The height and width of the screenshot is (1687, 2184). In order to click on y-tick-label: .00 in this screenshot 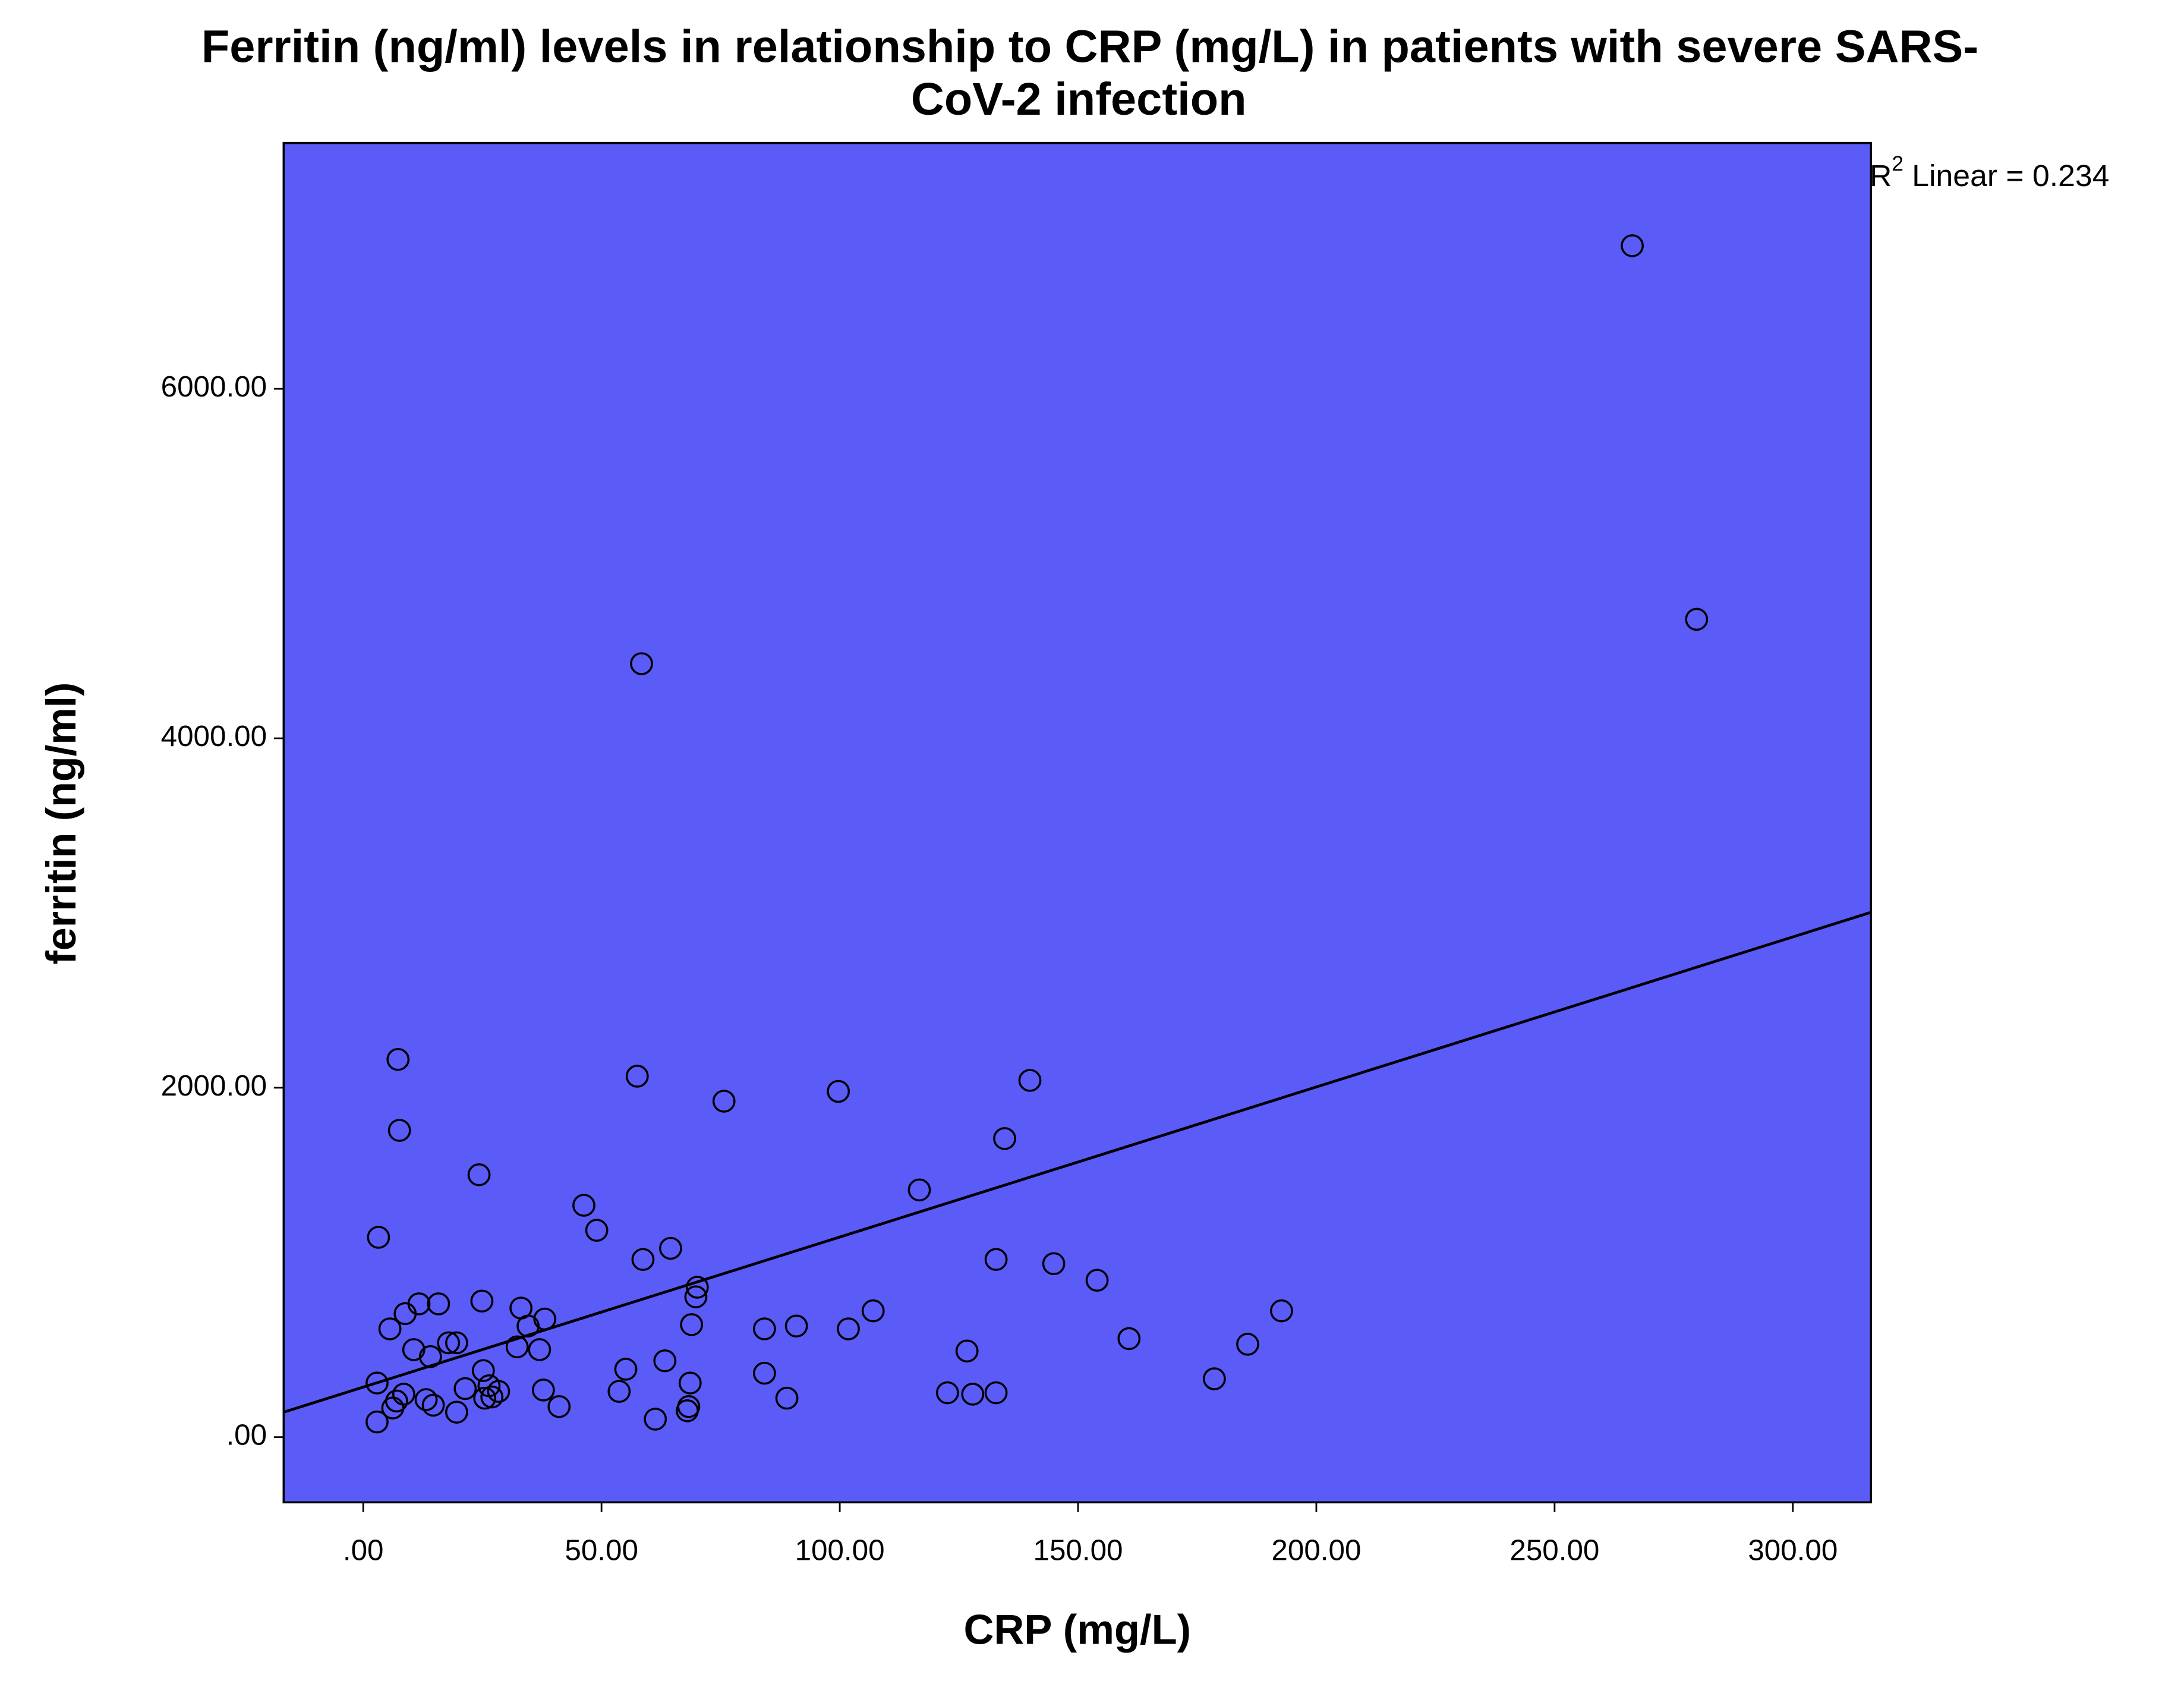, I will do `click(247, 1436)`.